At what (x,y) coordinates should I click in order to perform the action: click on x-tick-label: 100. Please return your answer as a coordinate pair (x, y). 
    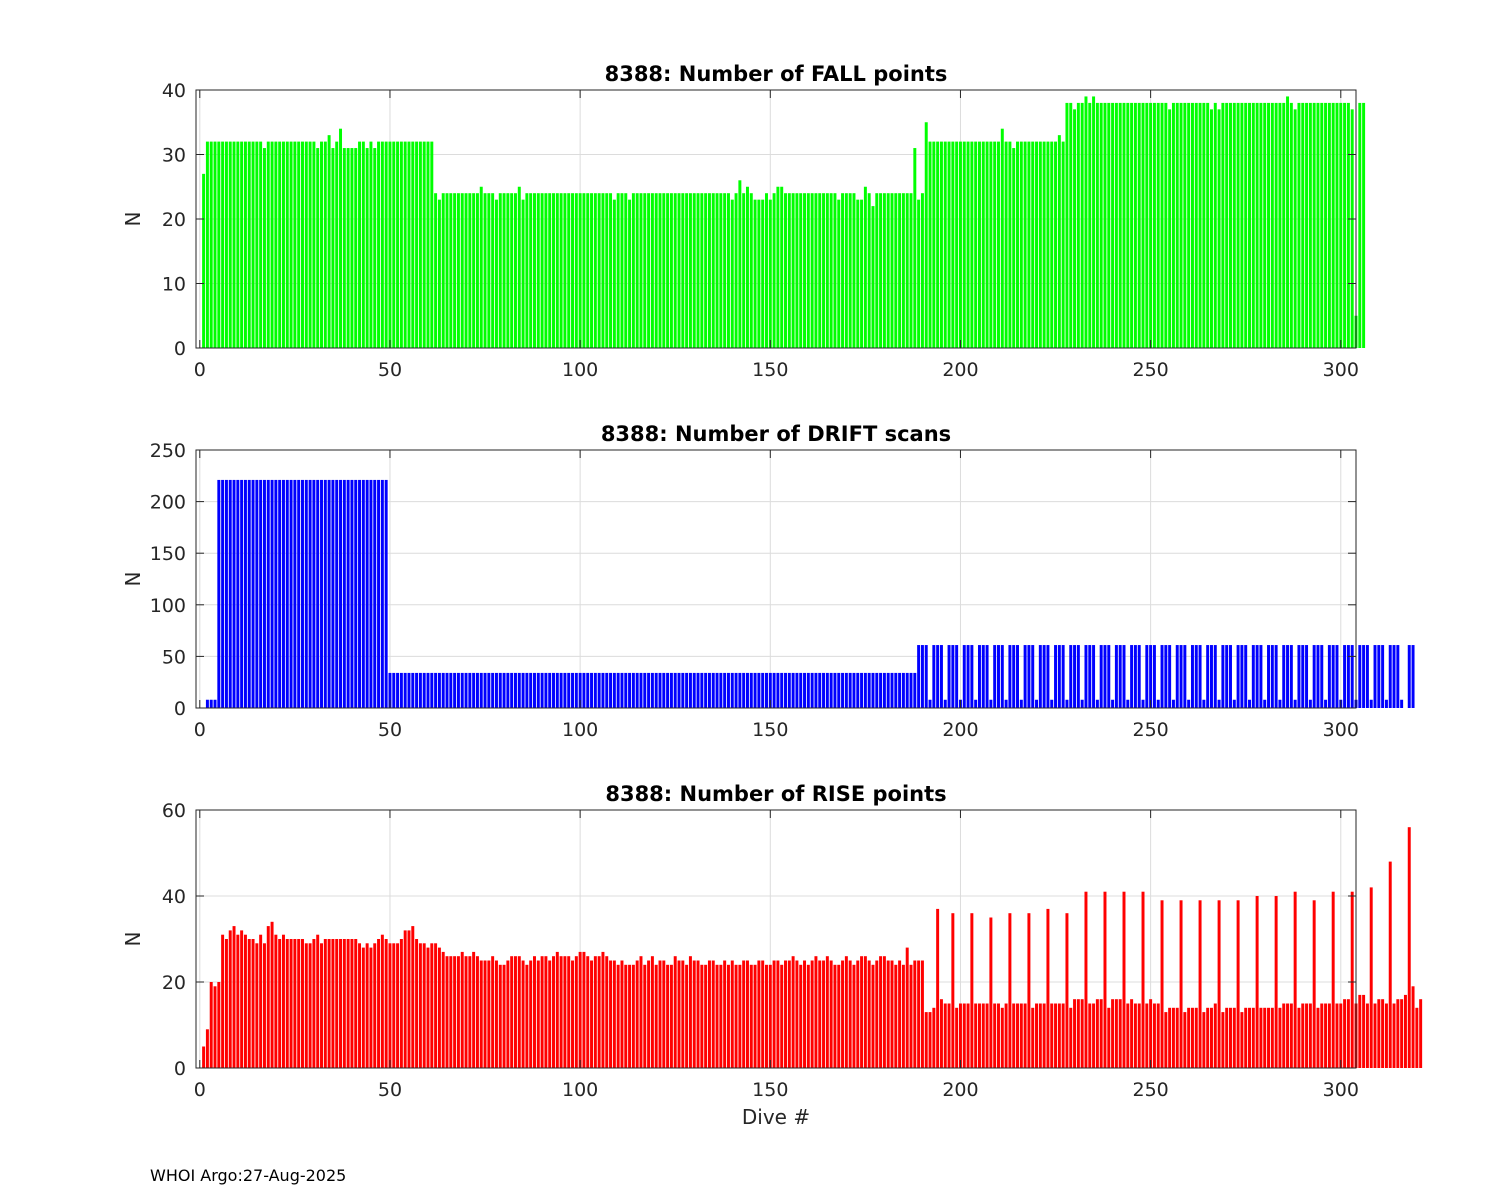
    Looking at the image, I should click on (580, 730).